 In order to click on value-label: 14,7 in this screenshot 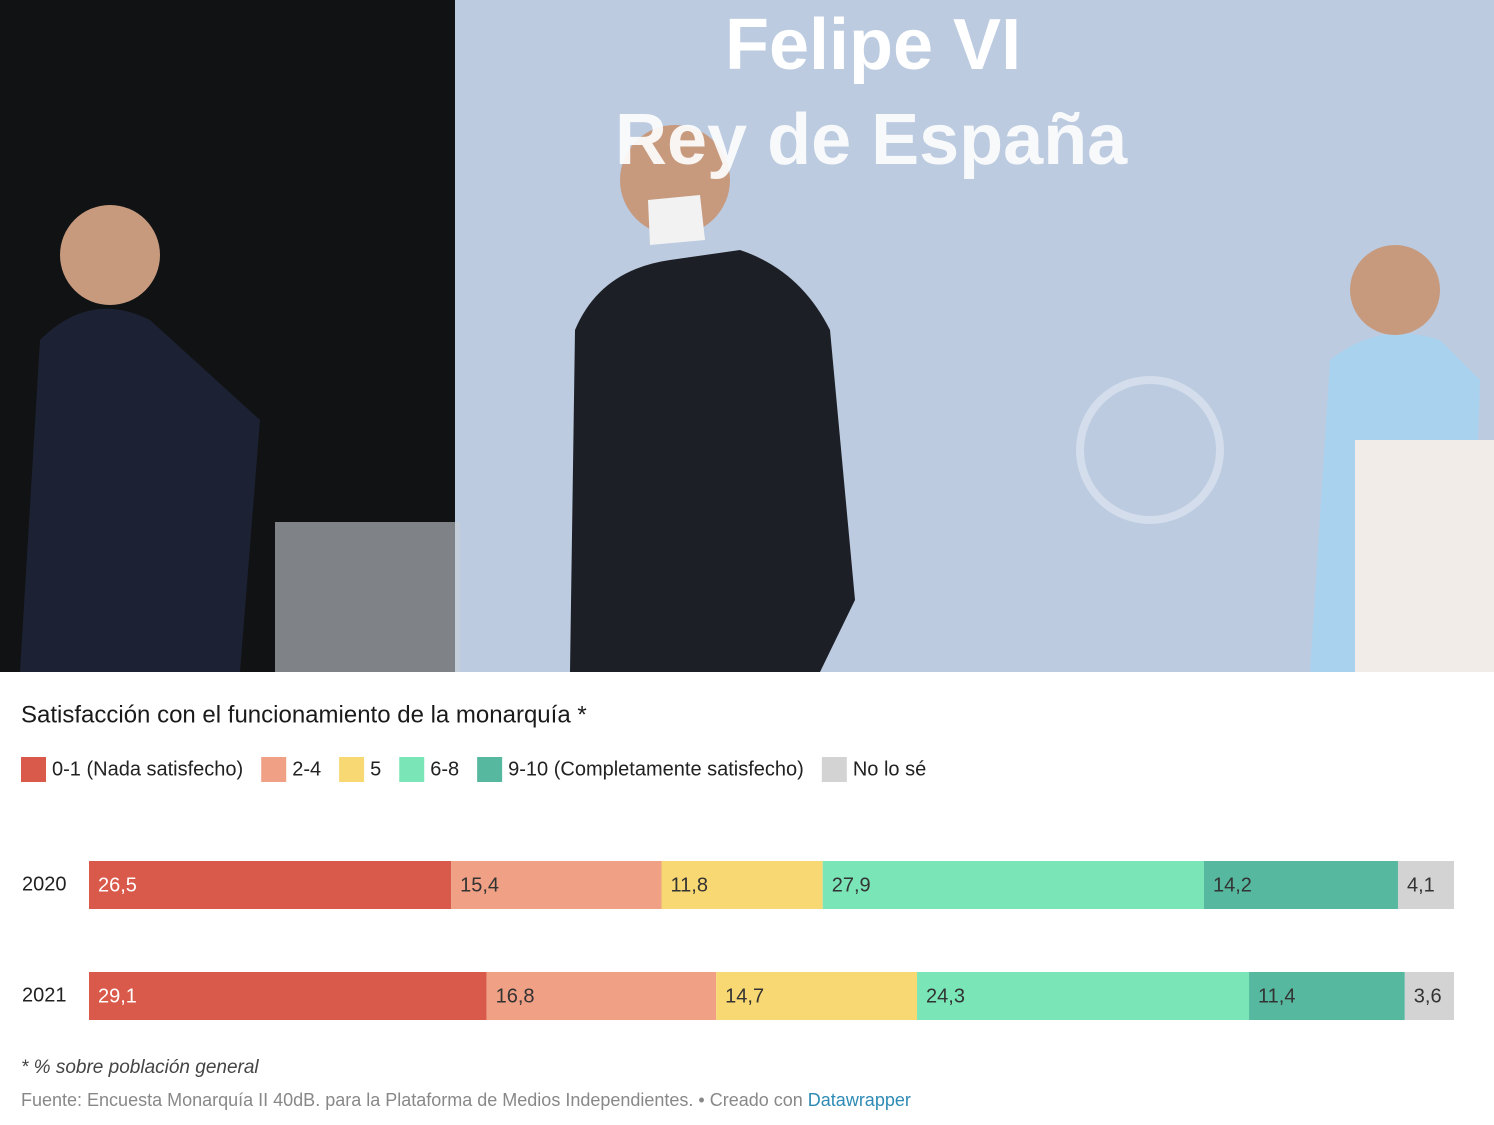, I will do `click(744, 996)`.